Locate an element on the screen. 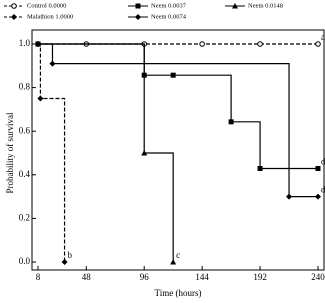  y-tick-label: 0.8 is located at coordinates (25, 87).